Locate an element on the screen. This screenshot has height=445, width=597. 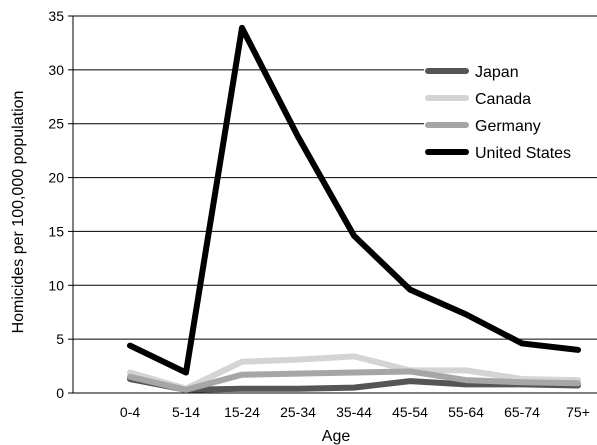
series-line-germany is located at coordinates (354, 380).